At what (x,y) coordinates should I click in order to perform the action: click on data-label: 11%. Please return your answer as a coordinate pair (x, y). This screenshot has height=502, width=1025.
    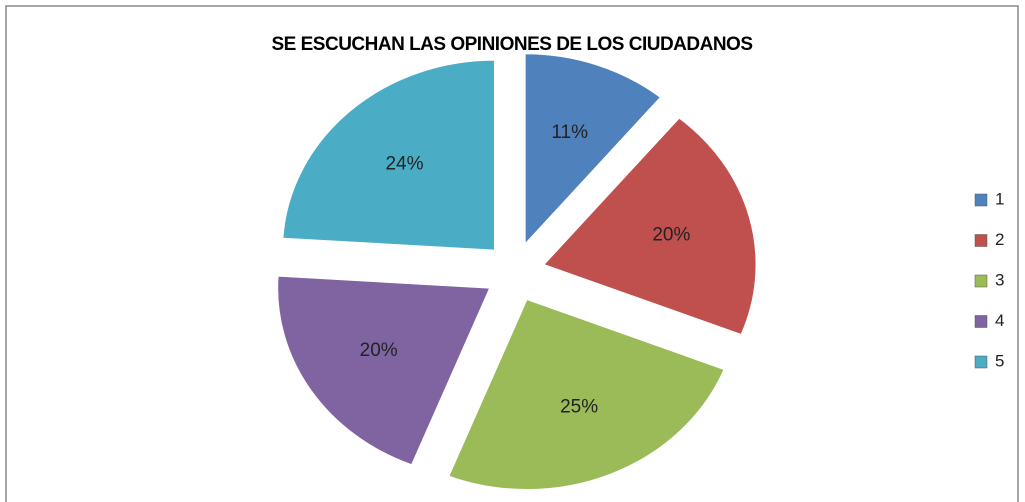
    Looking at the image, I should click on (569, 132).